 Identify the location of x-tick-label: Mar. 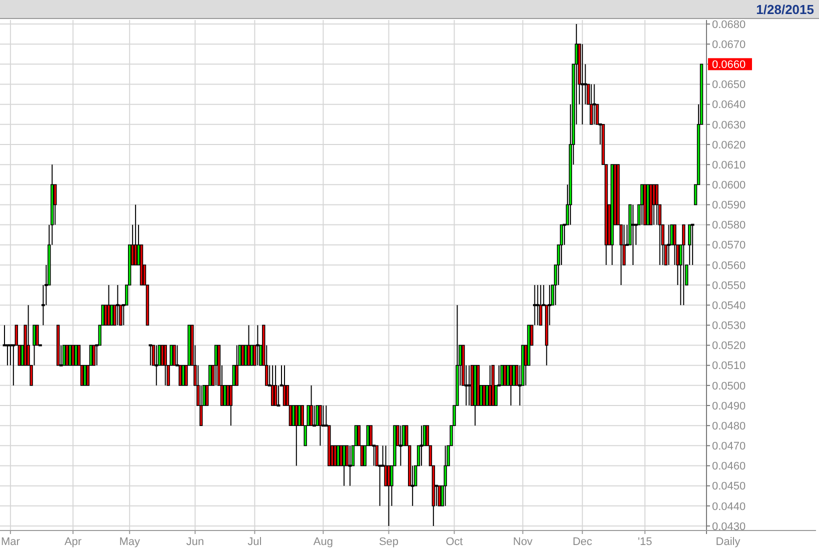
(10, 542).